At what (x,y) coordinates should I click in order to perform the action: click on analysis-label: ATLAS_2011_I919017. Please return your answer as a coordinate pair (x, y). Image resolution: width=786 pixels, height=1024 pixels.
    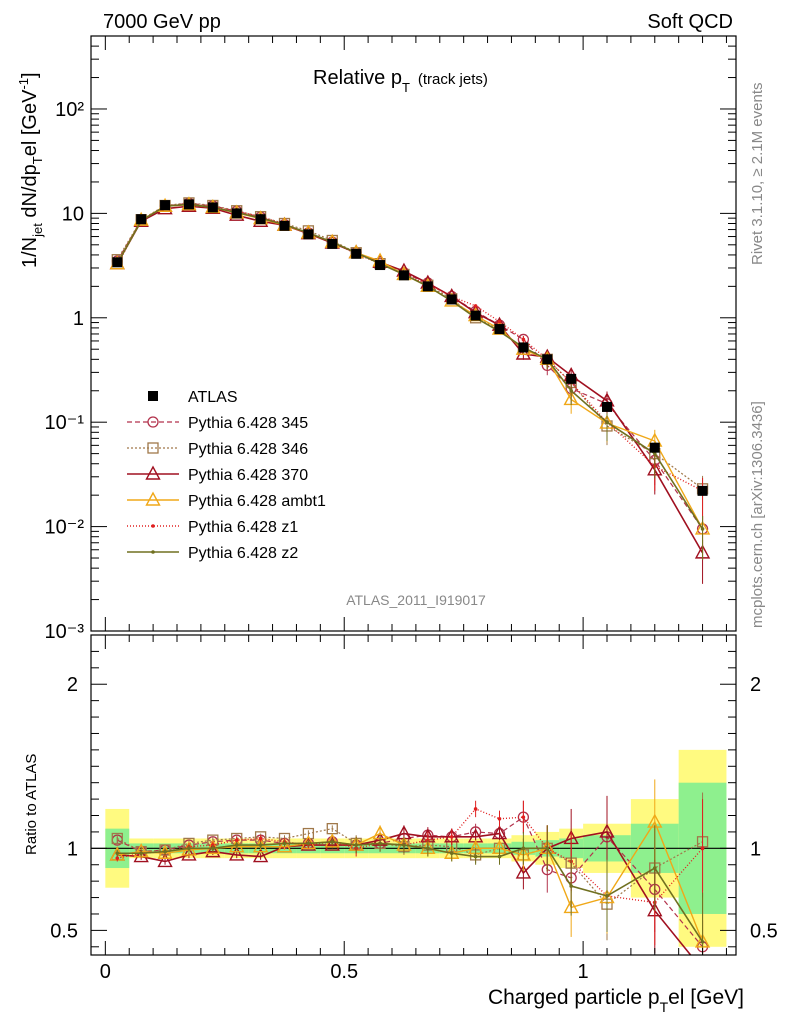
    Looking at the image, I should click on (416, 600).